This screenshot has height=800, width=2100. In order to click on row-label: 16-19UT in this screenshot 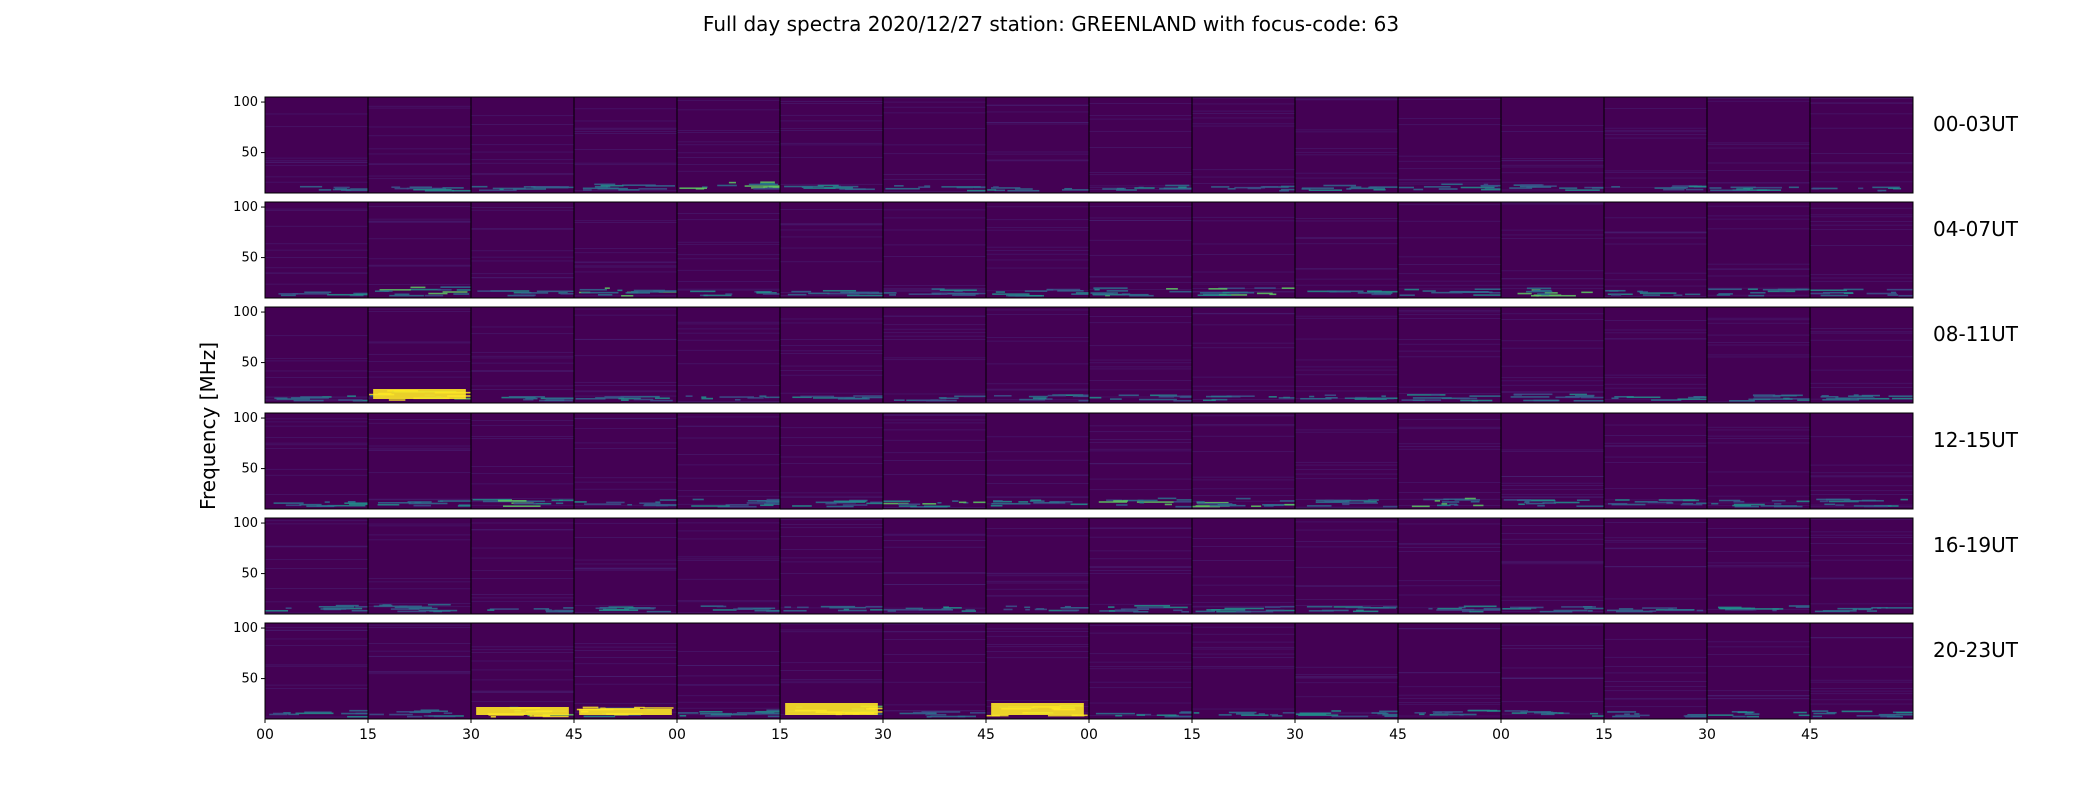, I will do `click(1976, 545)`.